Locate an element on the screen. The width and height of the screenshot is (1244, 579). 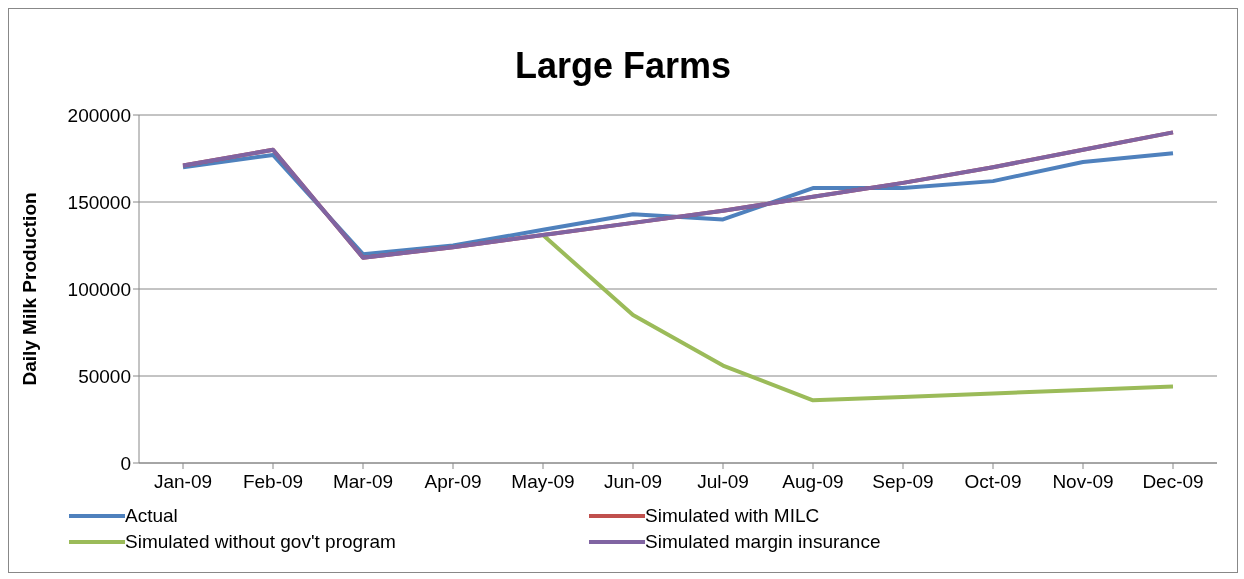
legend-label: Simulated margin insurance is located at coordinates (763, 542).